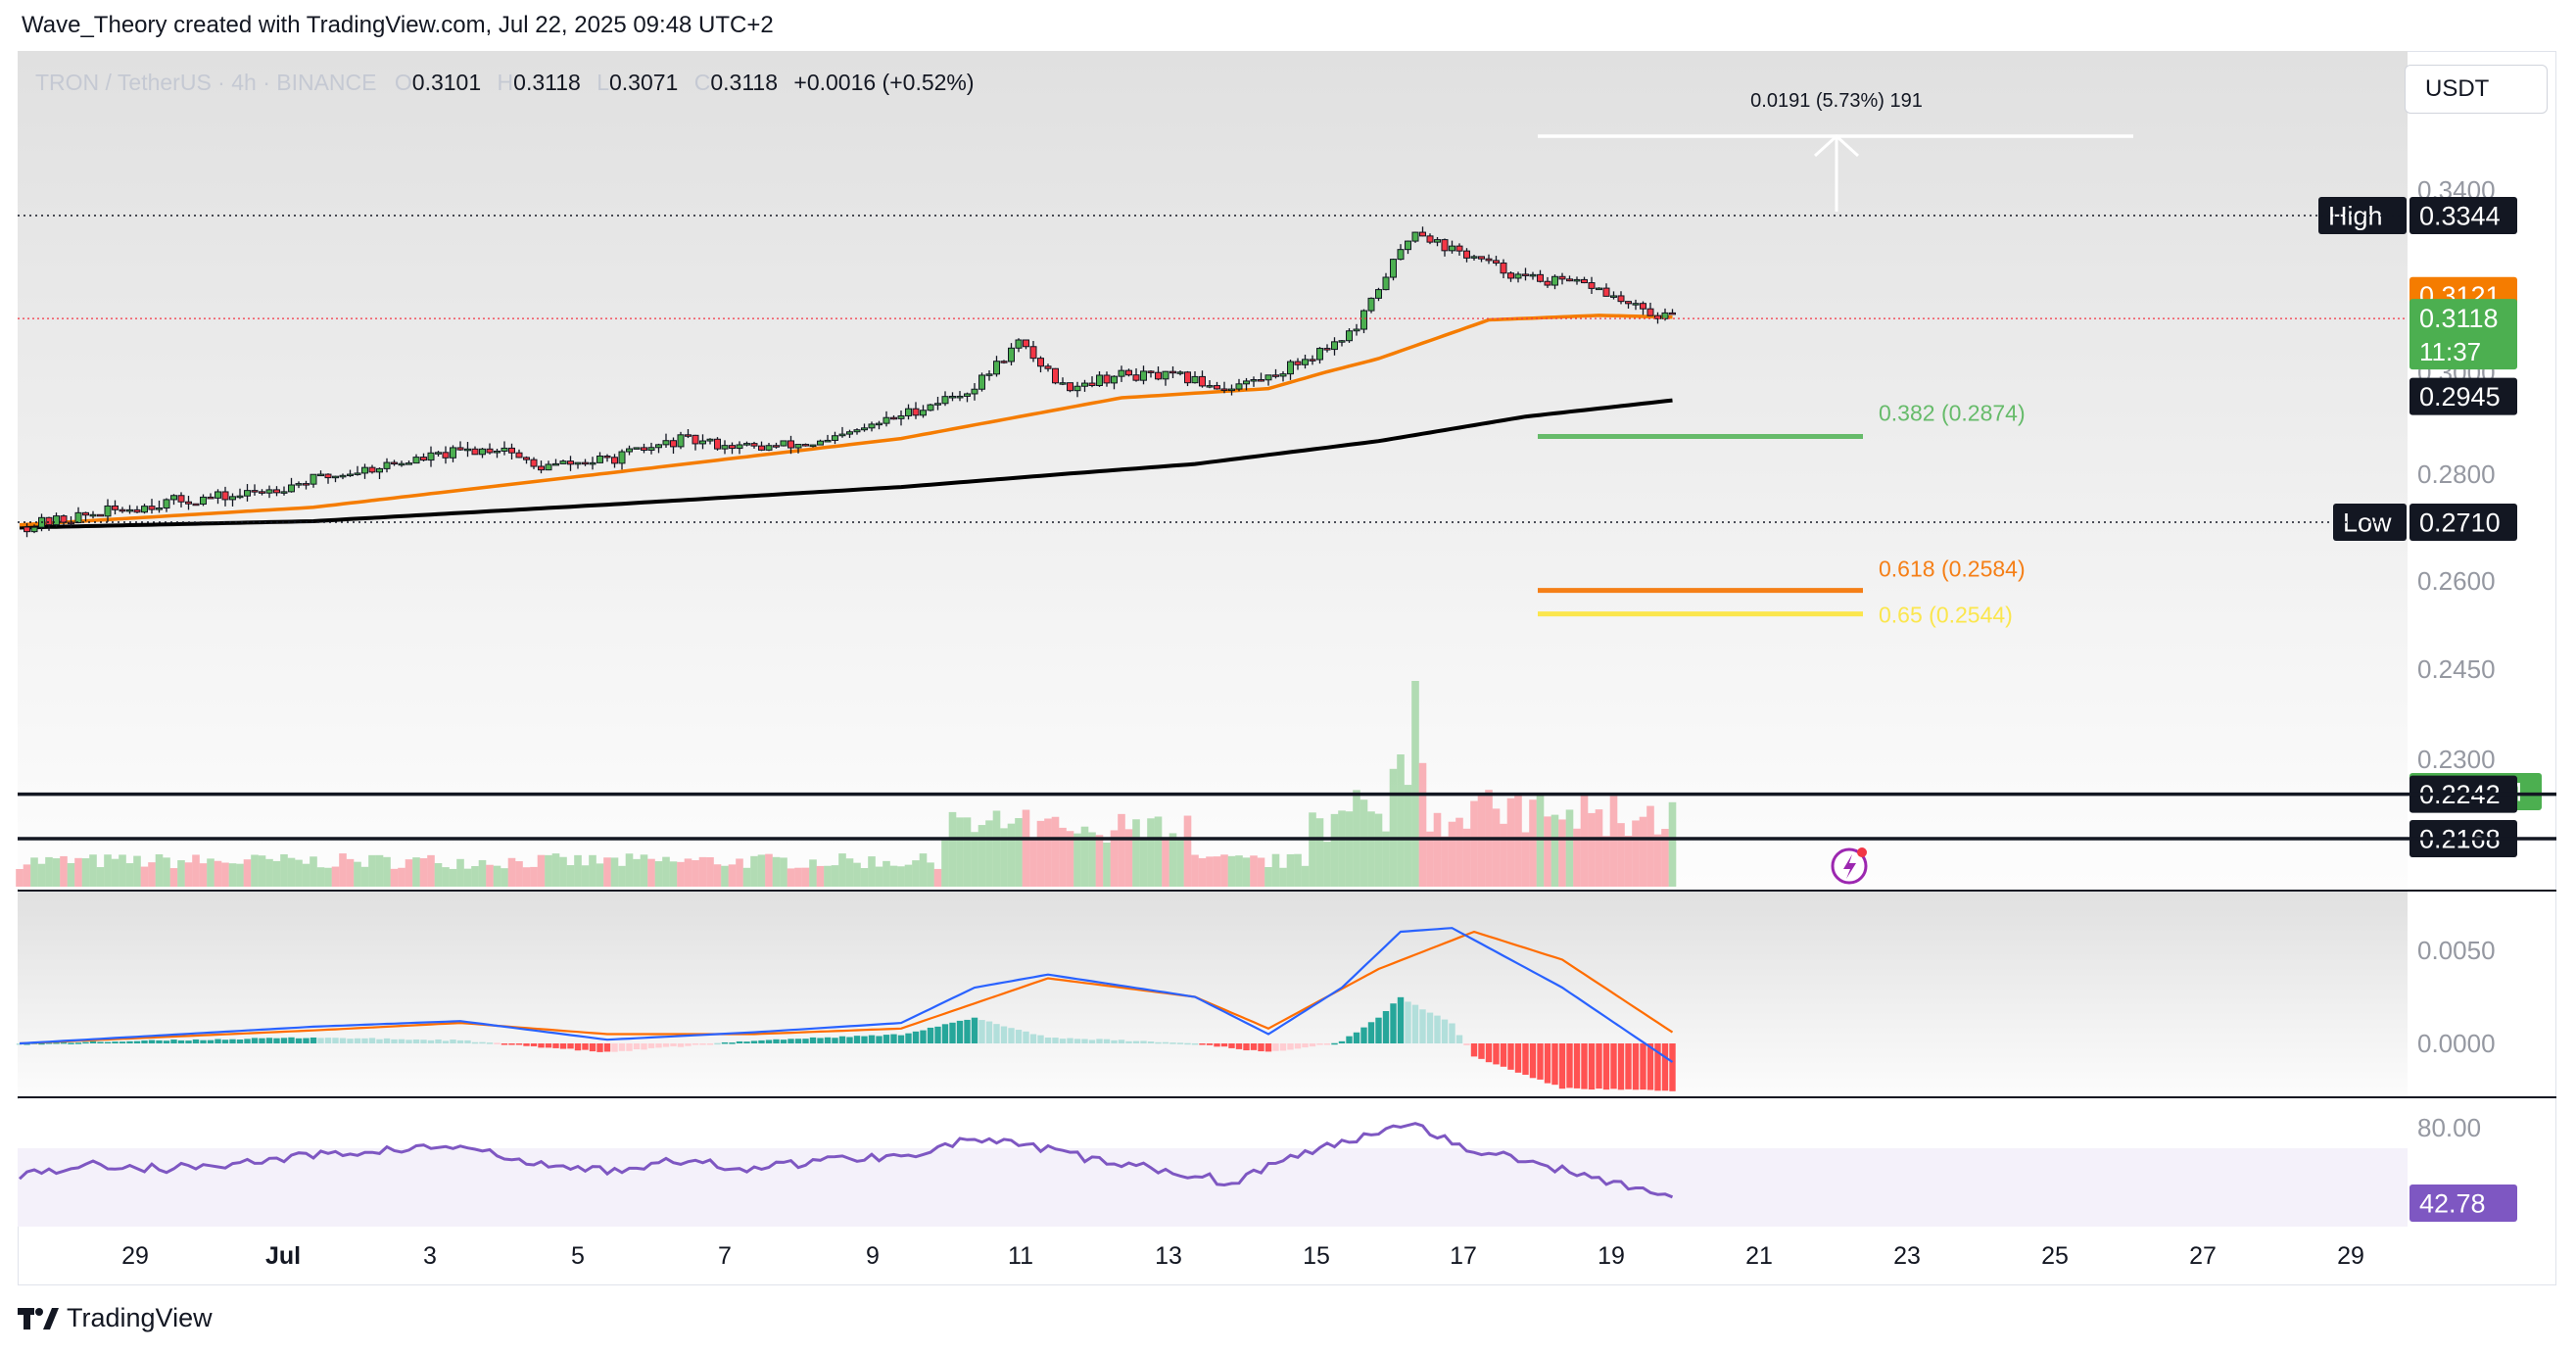 This screenshot has width=2576, height=1354. I want to click on x-tick-label: 13, so click(1168, 1256).